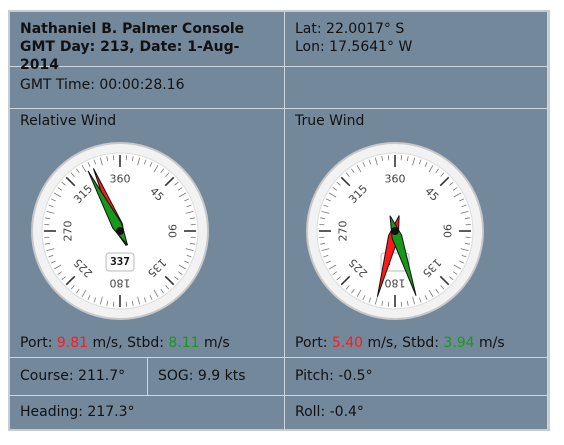 This screenshot has height=445, width=564. I want to click on course-cell: Course: 211.7°, so click(79, 377).